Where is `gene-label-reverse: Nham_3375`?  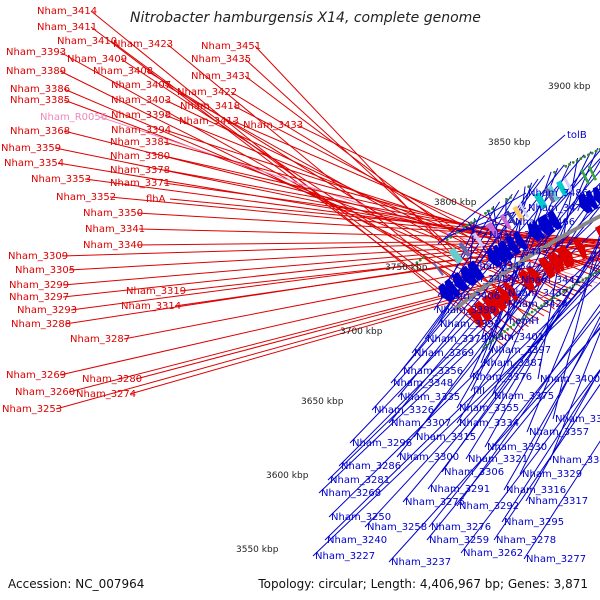 gene-label-reverse: Nham_3375 is located at coordinates (524, 396).